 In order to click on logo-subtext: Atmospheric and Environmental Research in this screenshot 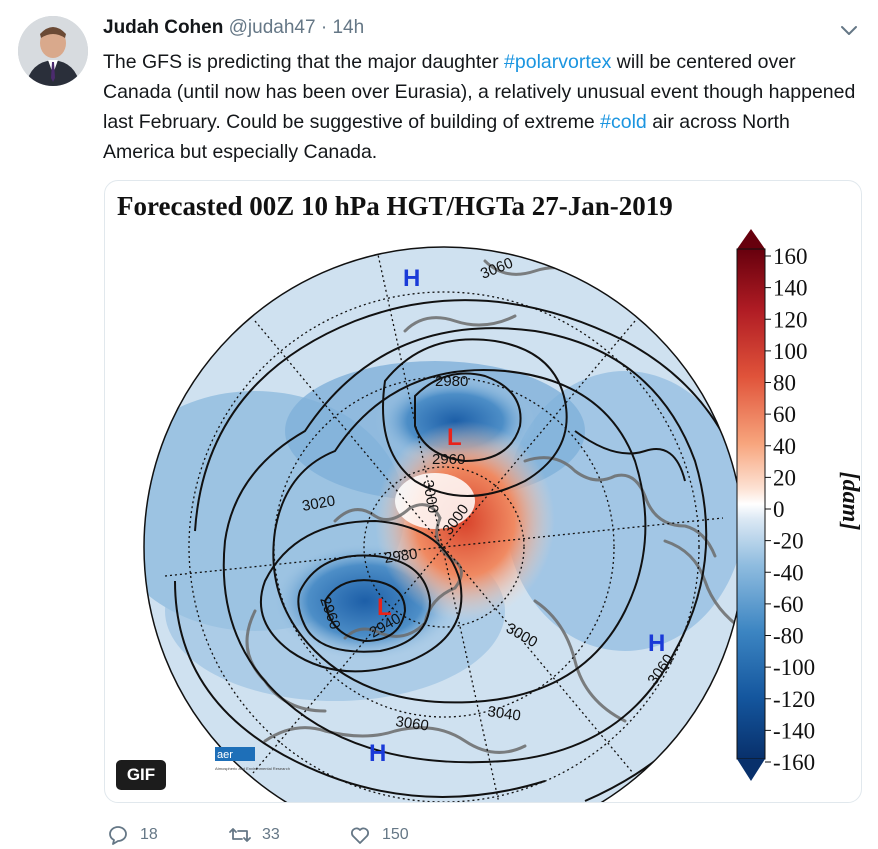, I will do `click(252, 768)`.